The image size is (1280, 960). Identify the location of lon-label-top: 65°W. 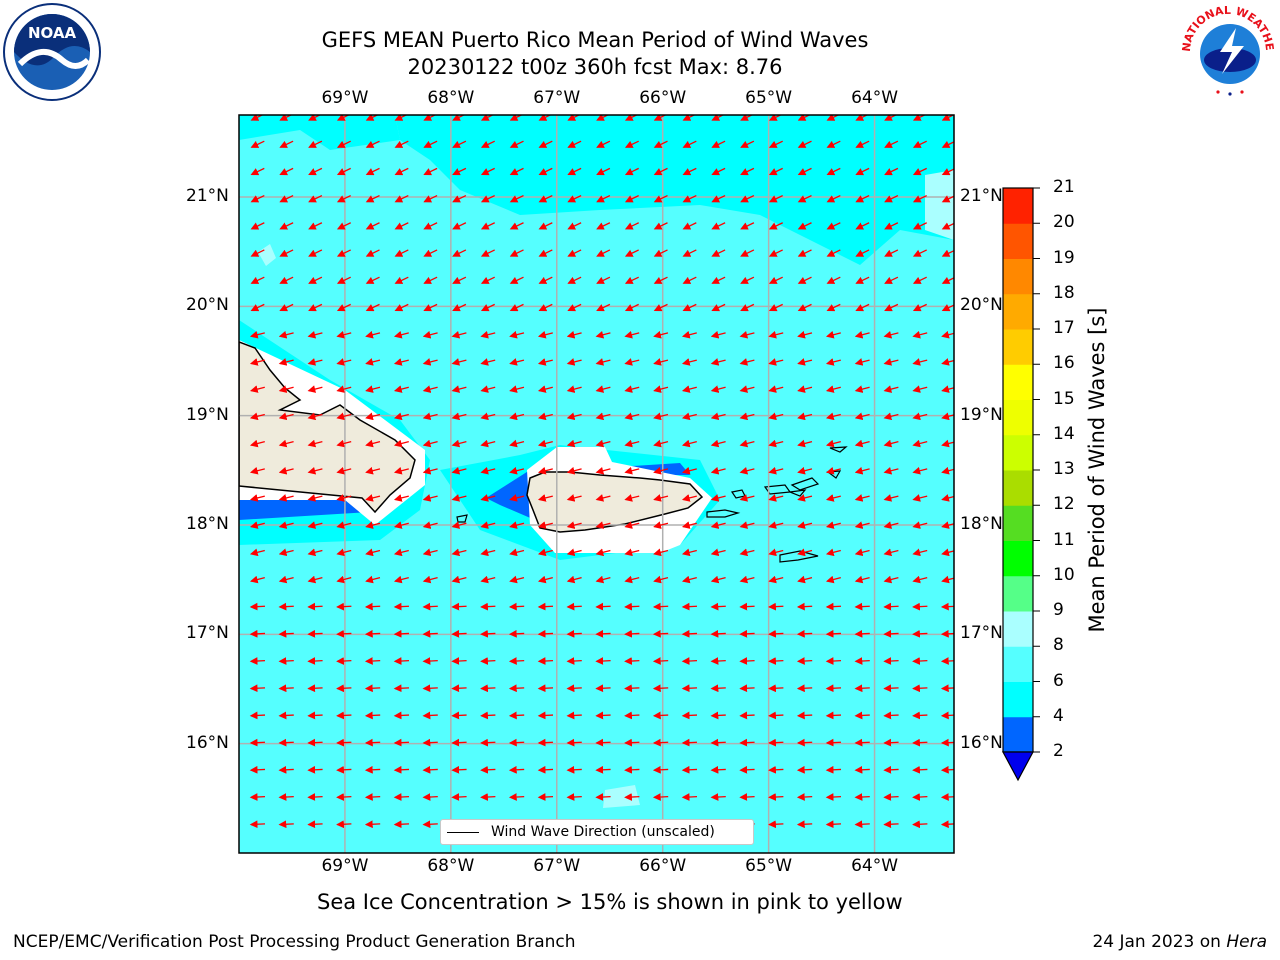
(769, 98).